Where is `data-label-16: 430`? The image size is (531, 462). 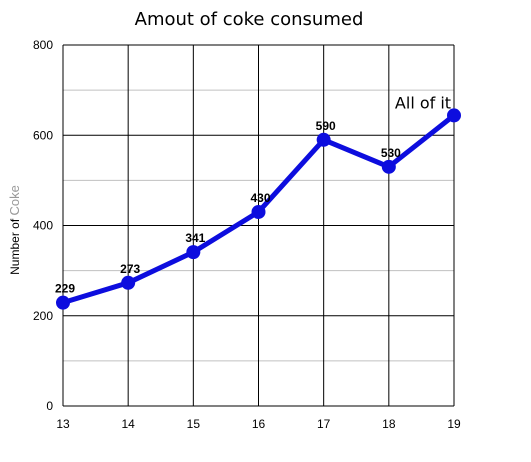 data-label-16: 430 is located at coordinates (260, 198).